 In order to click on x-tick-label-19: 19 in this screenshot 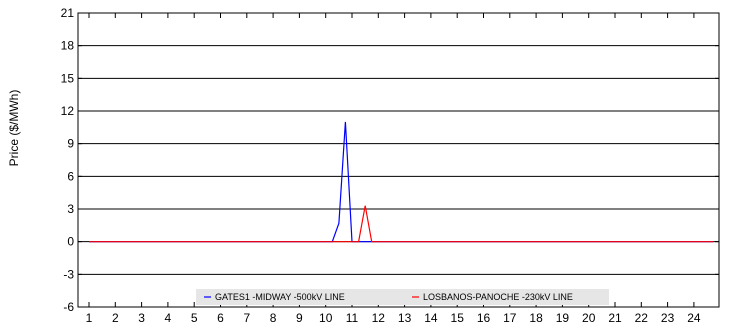, I will do `click(563, 318)`.